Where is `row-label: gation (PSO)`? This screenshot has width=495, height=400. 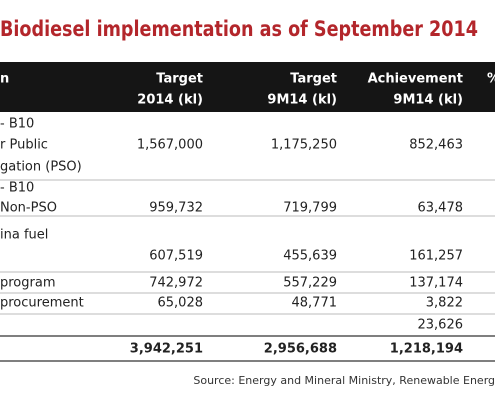
row-label: gation (PSO) is located at coordinates (41, 167).